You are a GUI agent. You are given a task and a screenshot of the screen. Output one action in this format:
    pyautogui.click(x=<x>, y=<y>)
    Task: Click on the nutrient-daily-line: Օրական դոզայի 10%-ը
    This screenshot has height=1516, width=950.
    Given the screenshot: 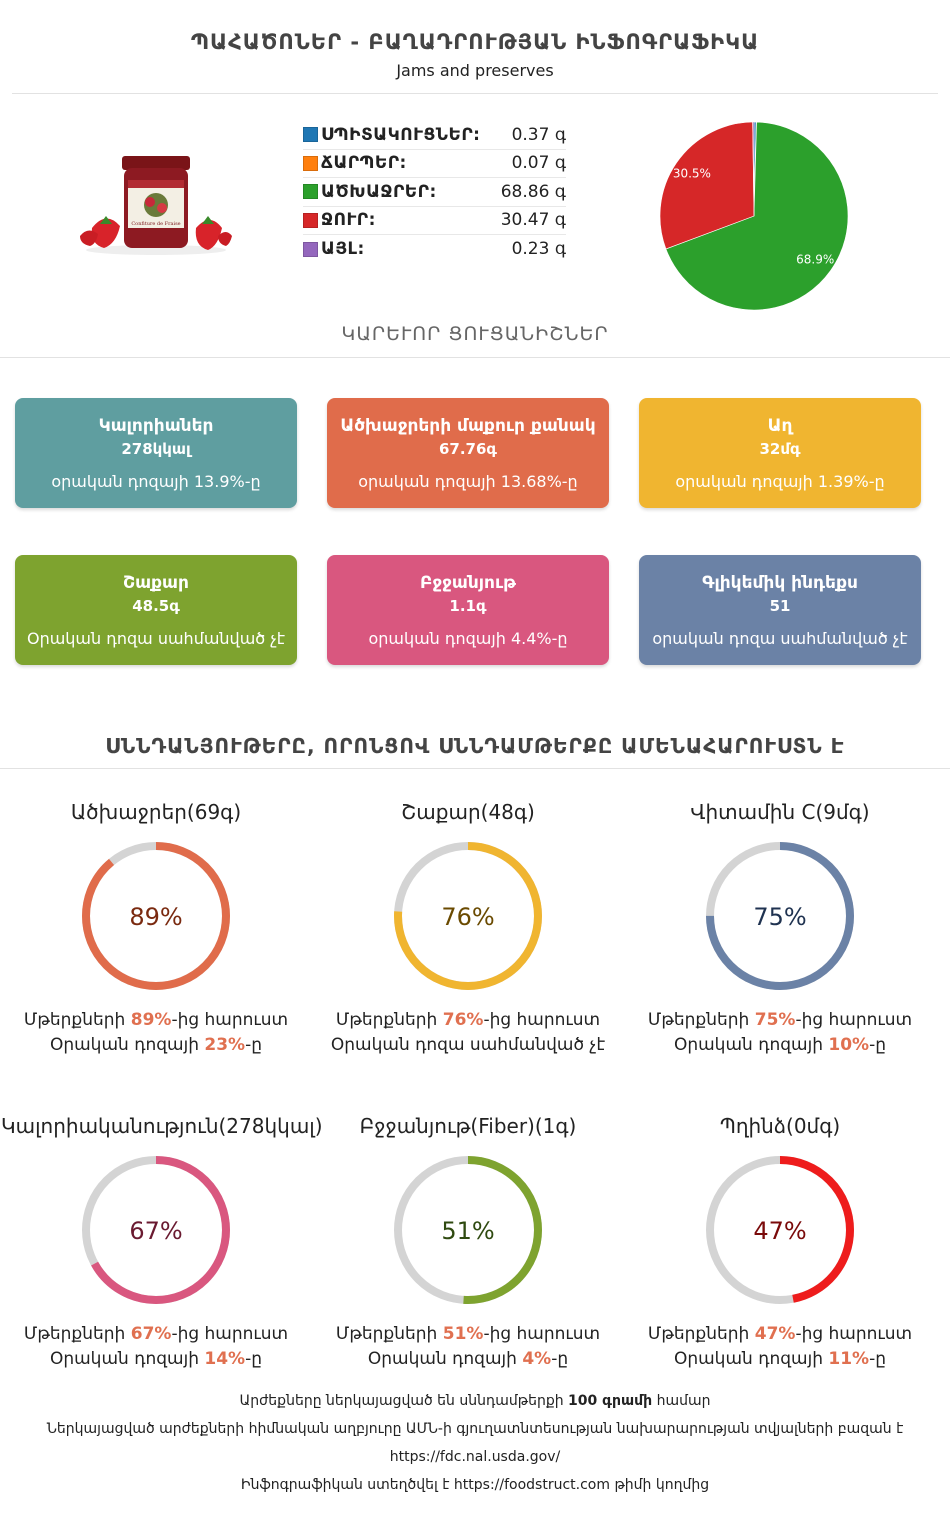 What is the action you would take?
    pyautogui.click(x=780, y=1045)
    